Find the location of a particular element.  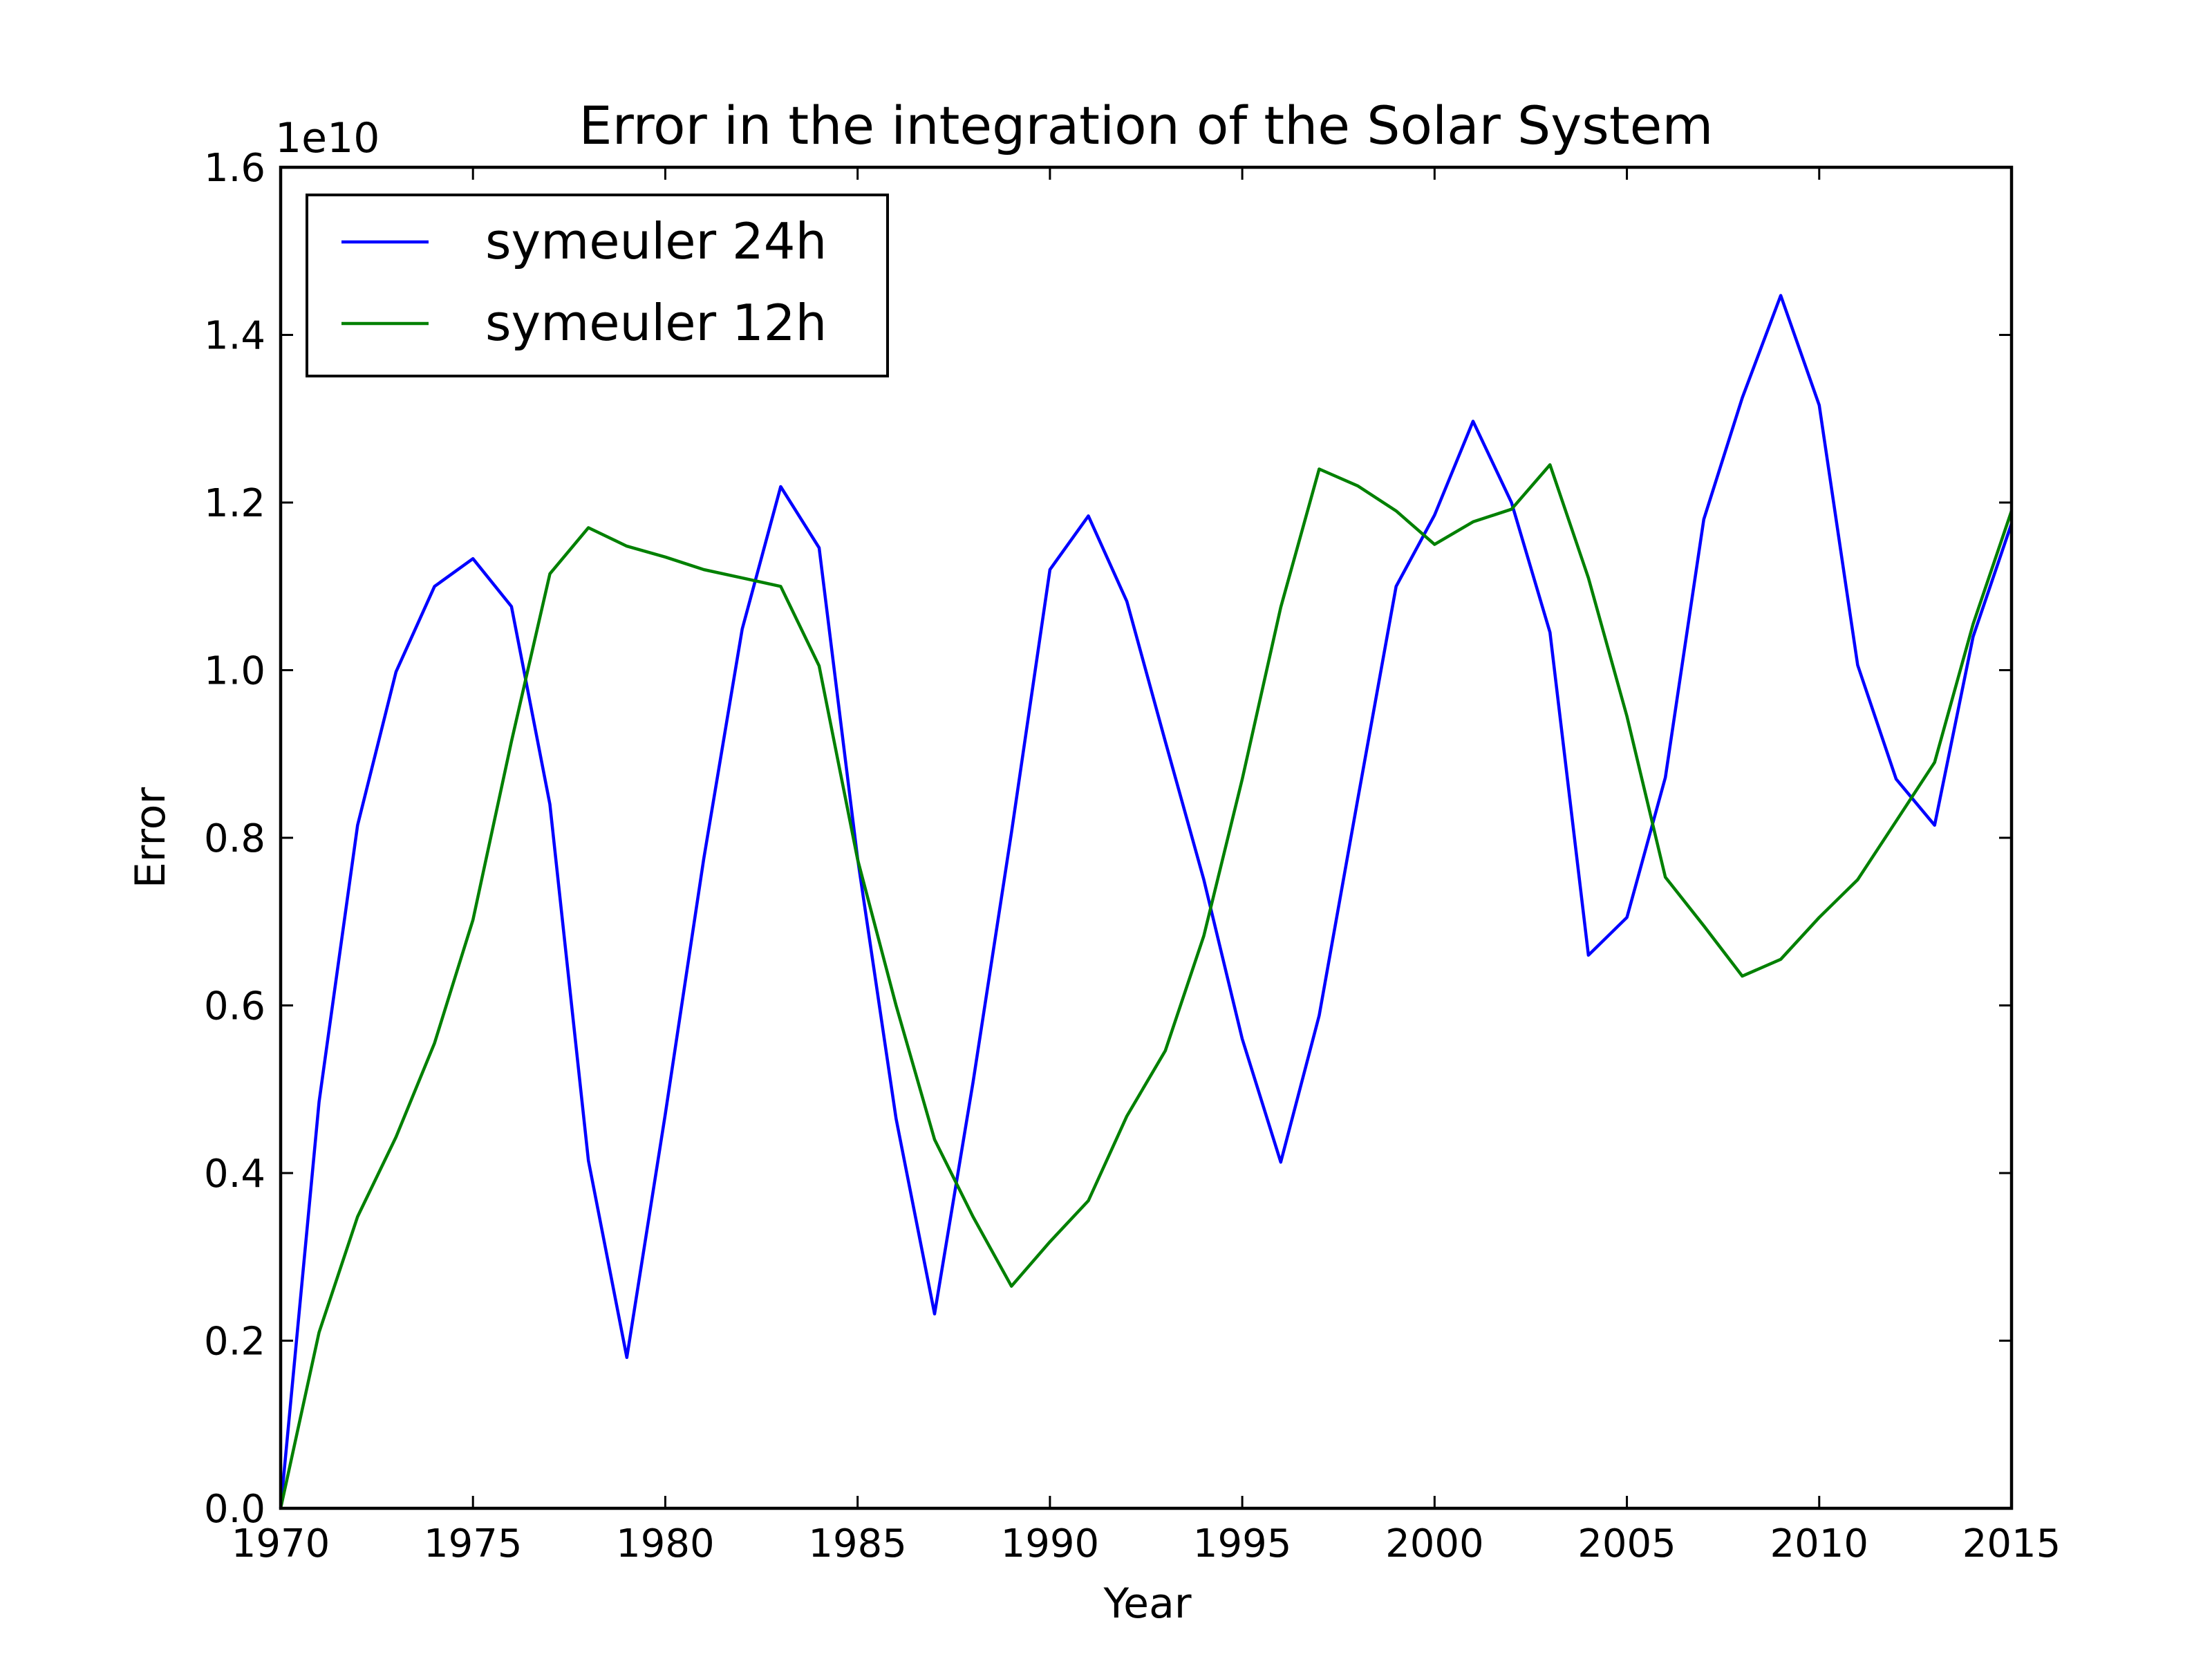

y-tick-label: 1.6 is located at coordinates (235, 168).